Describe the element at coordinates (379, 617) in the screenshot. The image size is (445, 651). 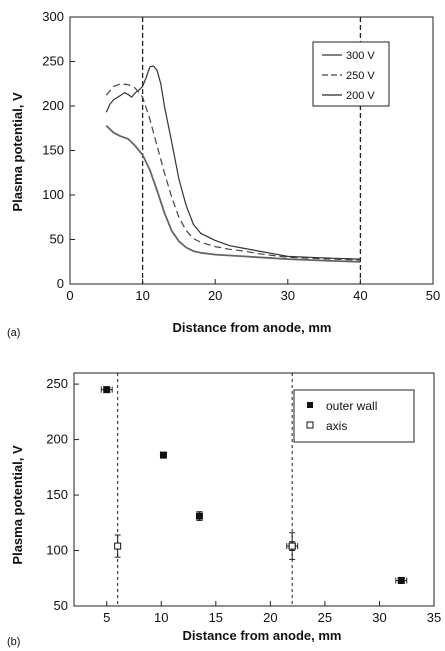
I see `panel-b-xtick-label: 30` at that location.